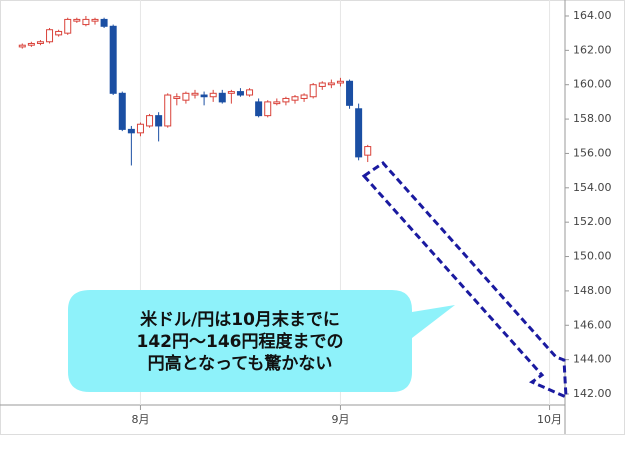 The height and width of the screenshot is (450, 640). I want to click on y-tick-label: 146.00, so click(592, 324).